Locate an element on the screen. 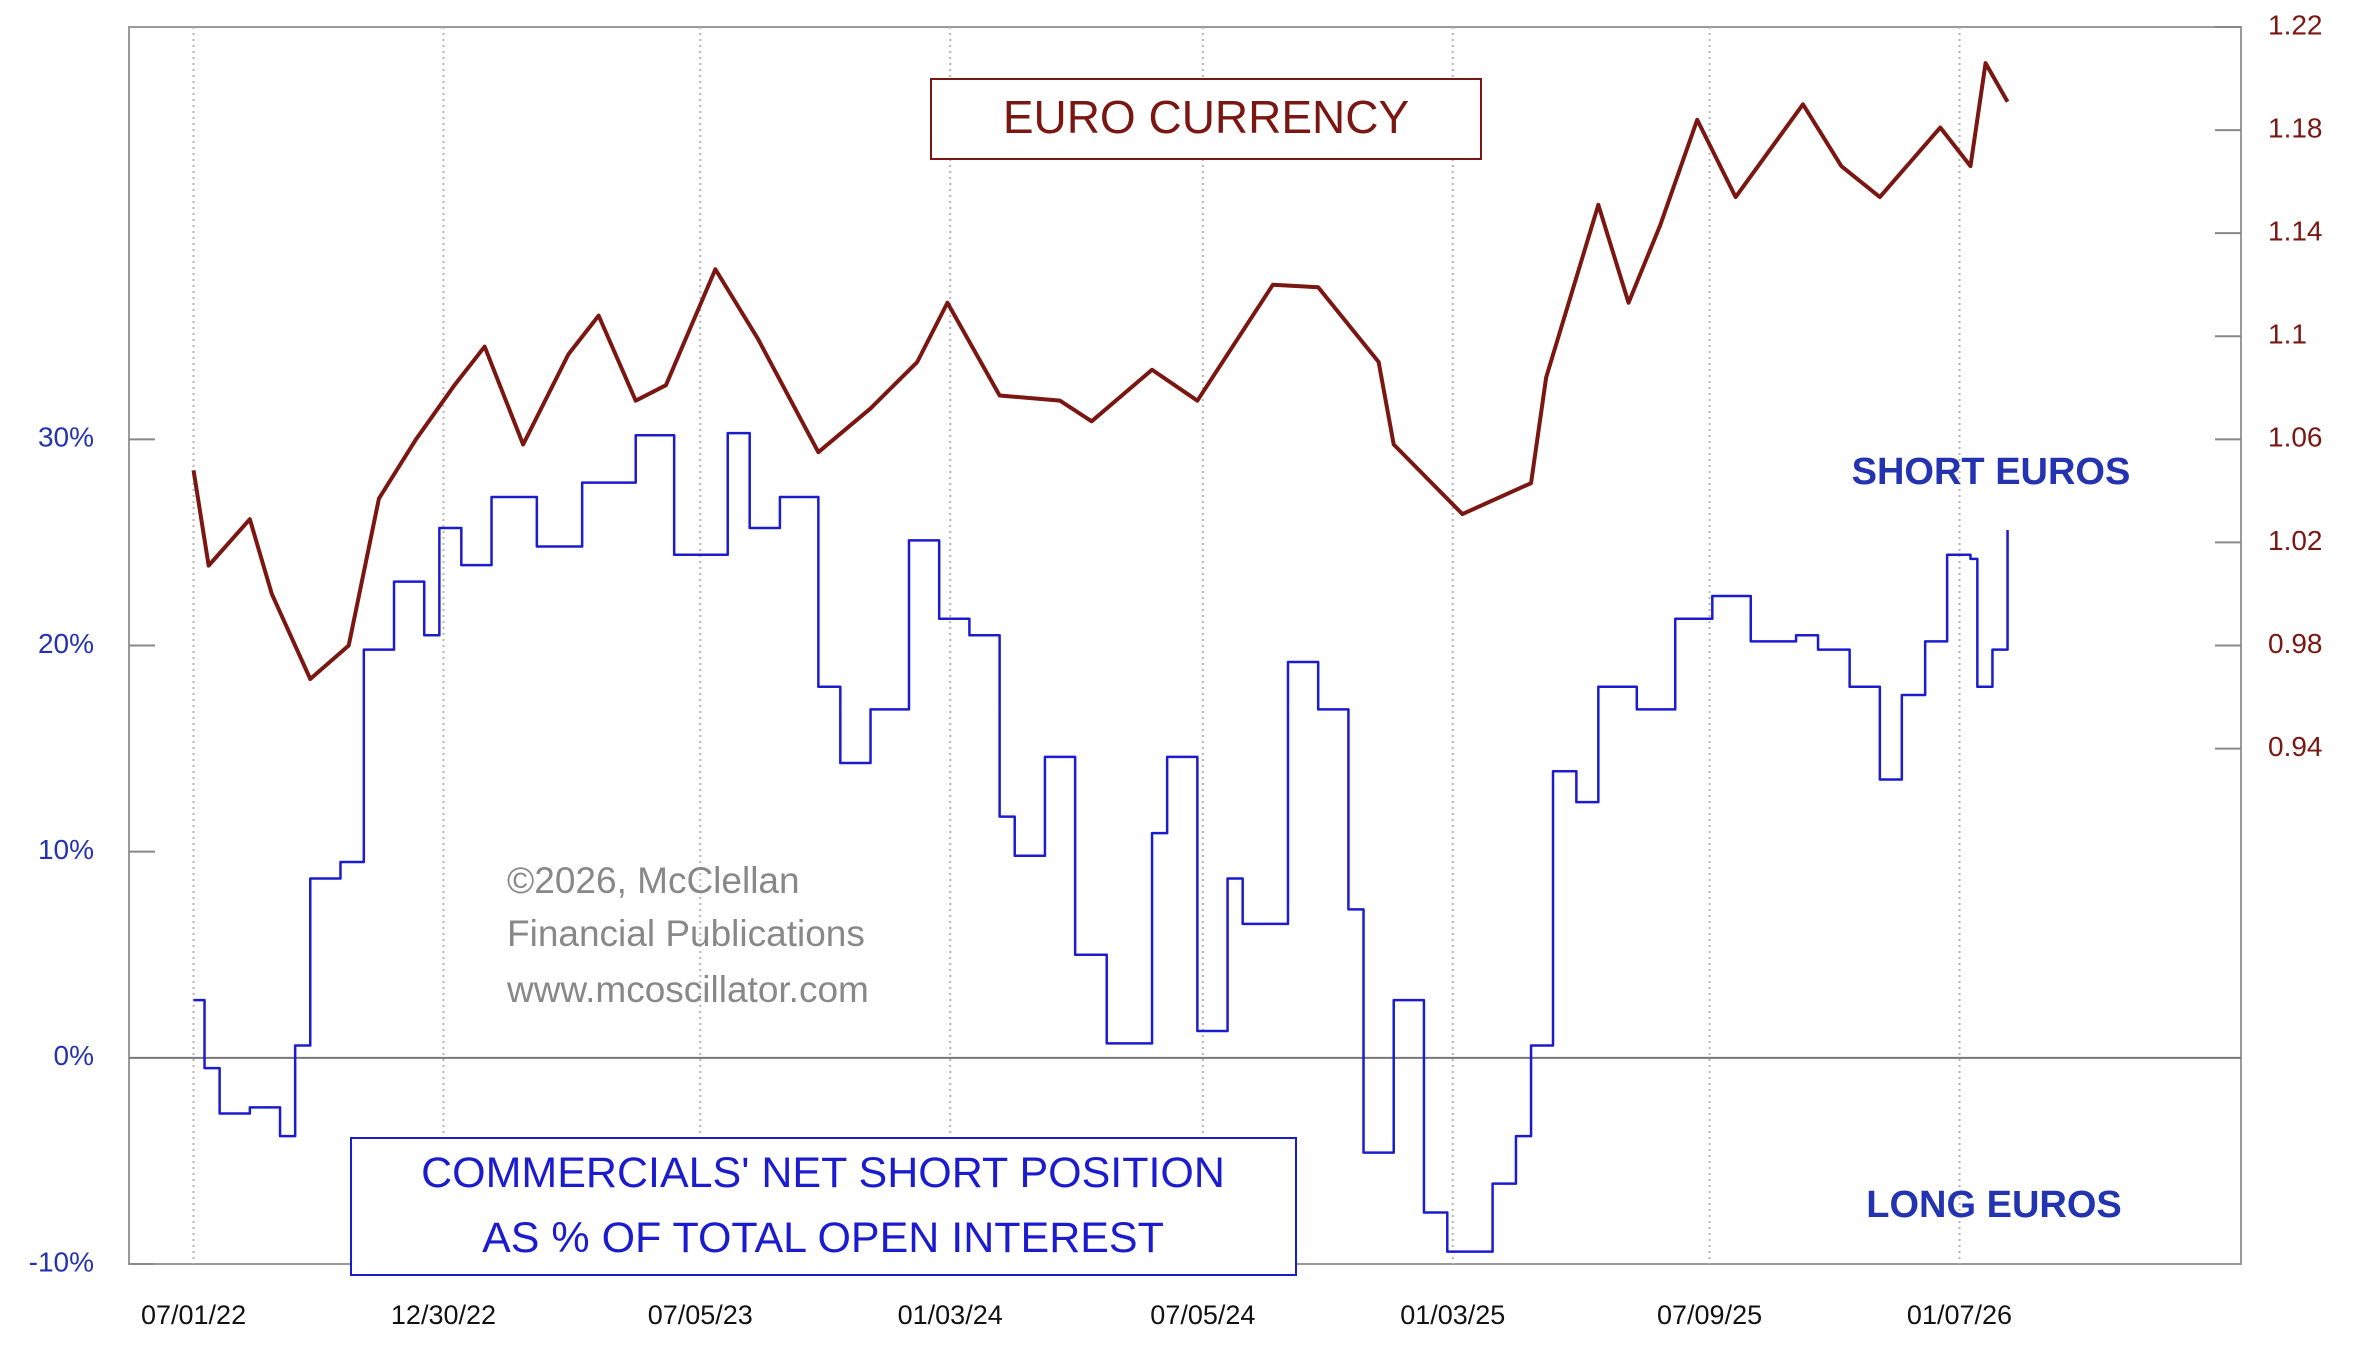 The height and width of the screenshot is (1347, 2356). x-tick-label: 07/05/23 is located at coordinates (700, 1315).